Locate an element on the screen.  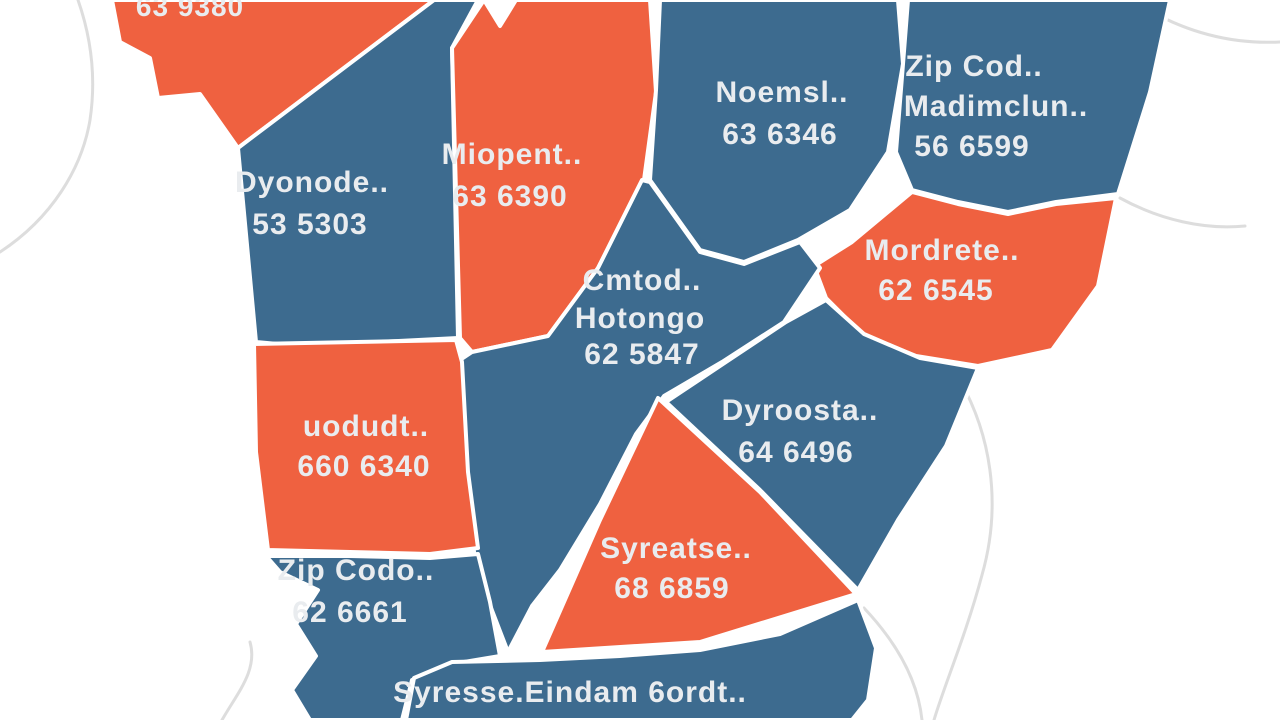
region-noemsl is located at coordinates (776, 132).